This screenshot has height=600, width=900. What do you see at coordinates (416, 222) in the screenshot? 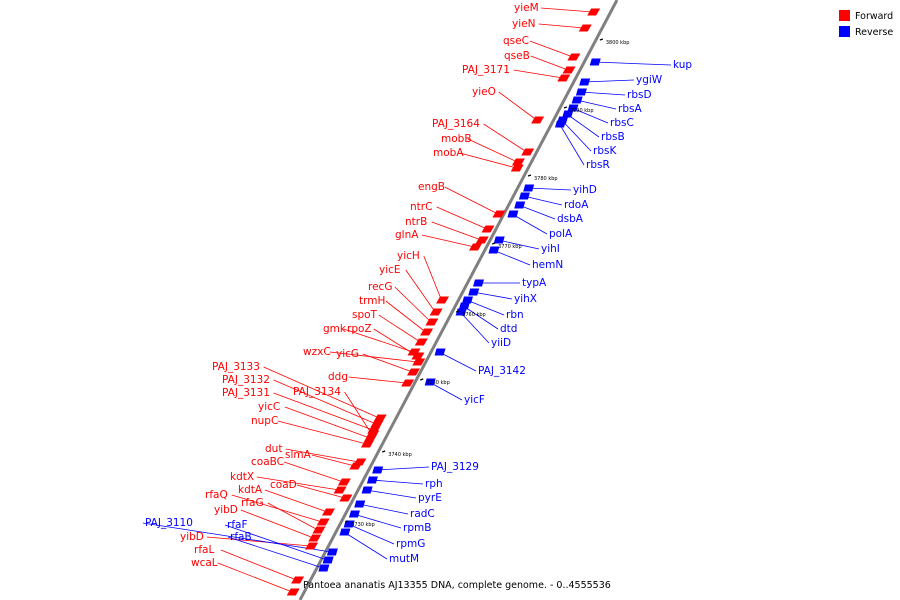
I see `gene-label-ntrb: ntrB` at bounding box center [416, 222].